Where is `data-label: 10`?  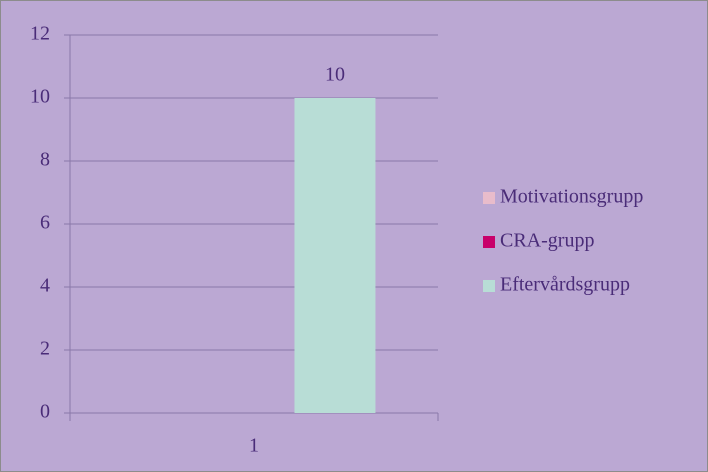
data-label: 10 is located at coordinates (335, 75).